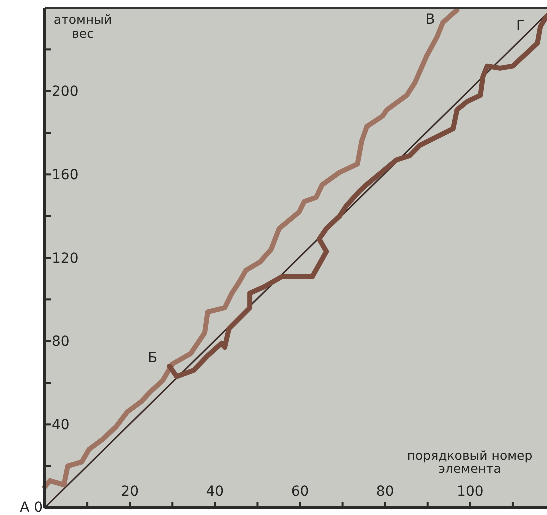 The height and width of the screenshot is (515, 547). Describe the element at coordinates (520, 26) in the screenshot. I see `annotation: Г` at that location.